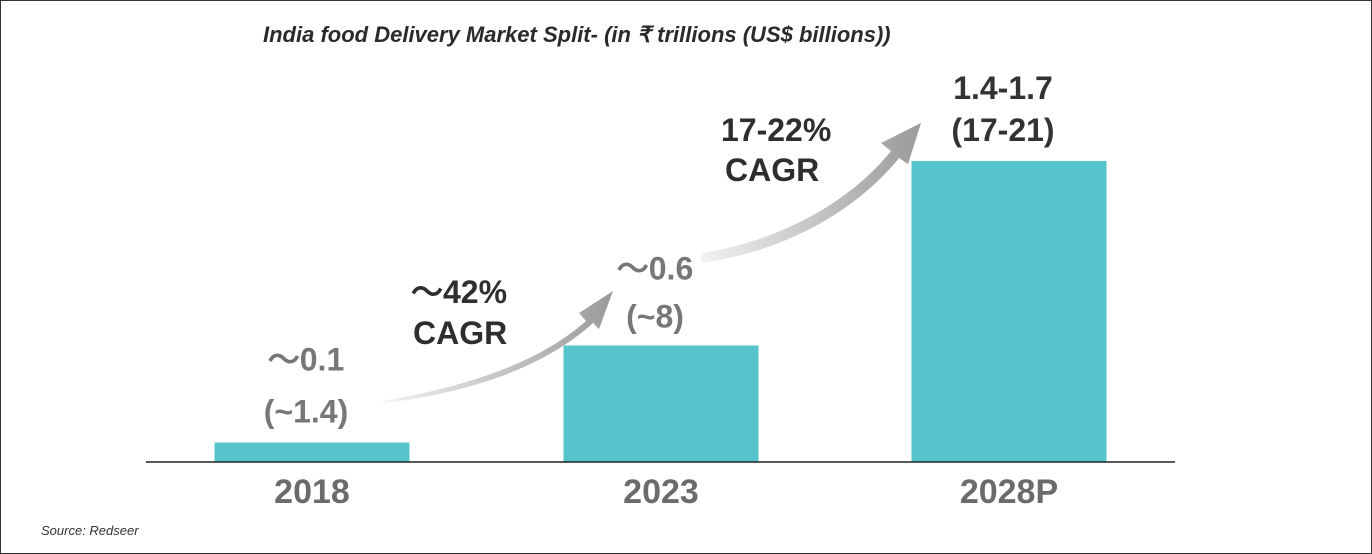  What do you see at coordinates (655, 316) in the screenshot?
I see `data-label-line2: (~8)` at bounding box center [655, 316].